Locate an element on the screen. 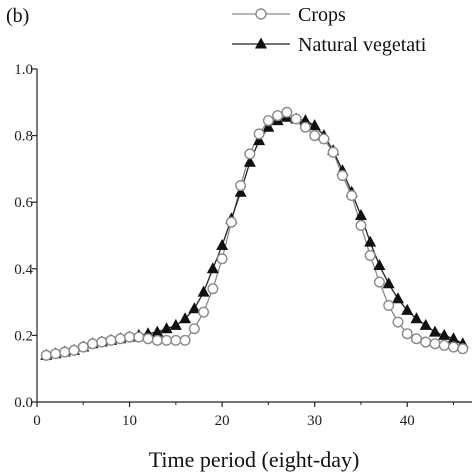  y-tick-label: 0.4 is located at coordinates (23, 270).